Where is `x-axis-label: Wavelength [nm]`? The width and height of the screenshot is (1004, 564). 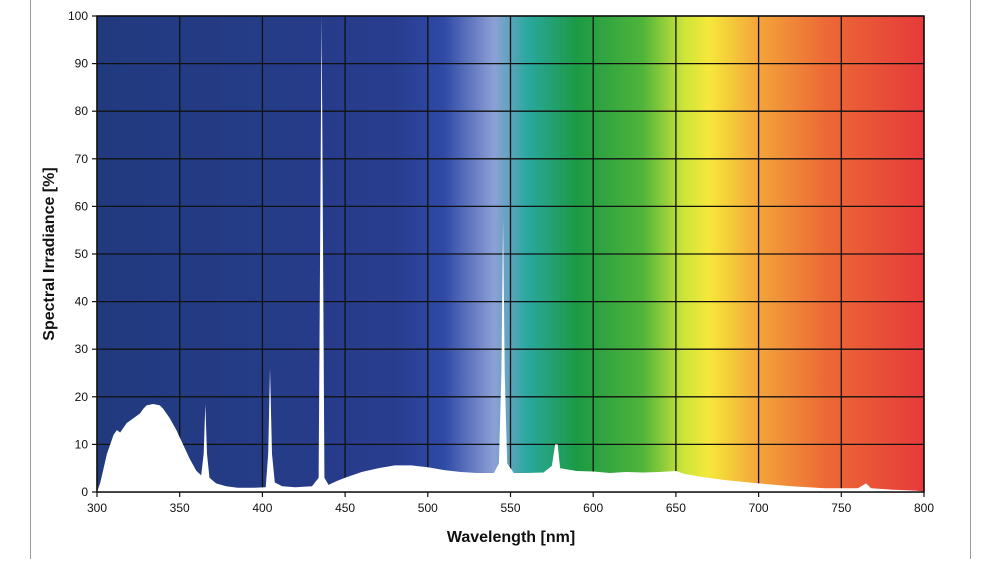
x-axis-label: Wavelength [nm] is located at coordinates (511, 537).